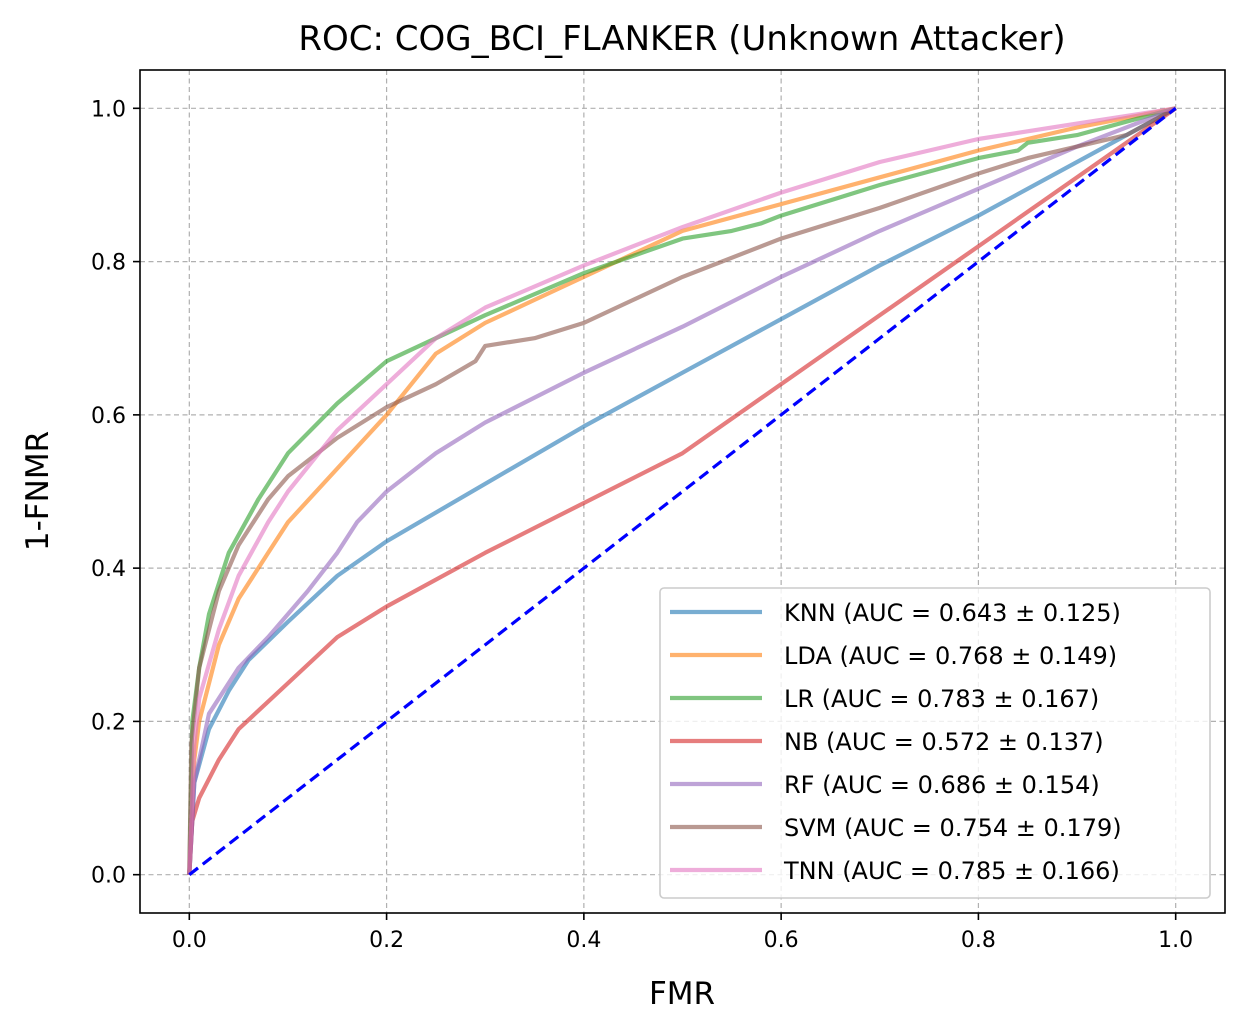 Image resolution: width=1246 pixels, height=1036 pixels. I want to click on x-tick-label: 0.6, so click(781, 940).